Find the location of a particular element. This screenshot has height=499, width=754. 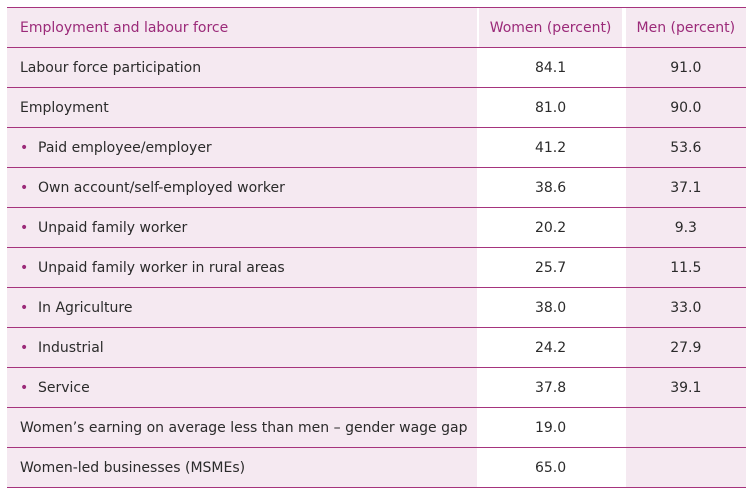

men-percent-value: 9.3 is located at coordinates (685, 227).